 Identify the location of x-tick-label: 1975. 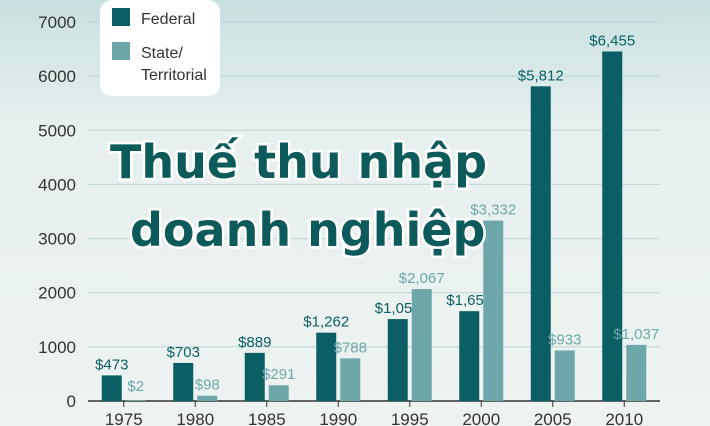
(124, 418).